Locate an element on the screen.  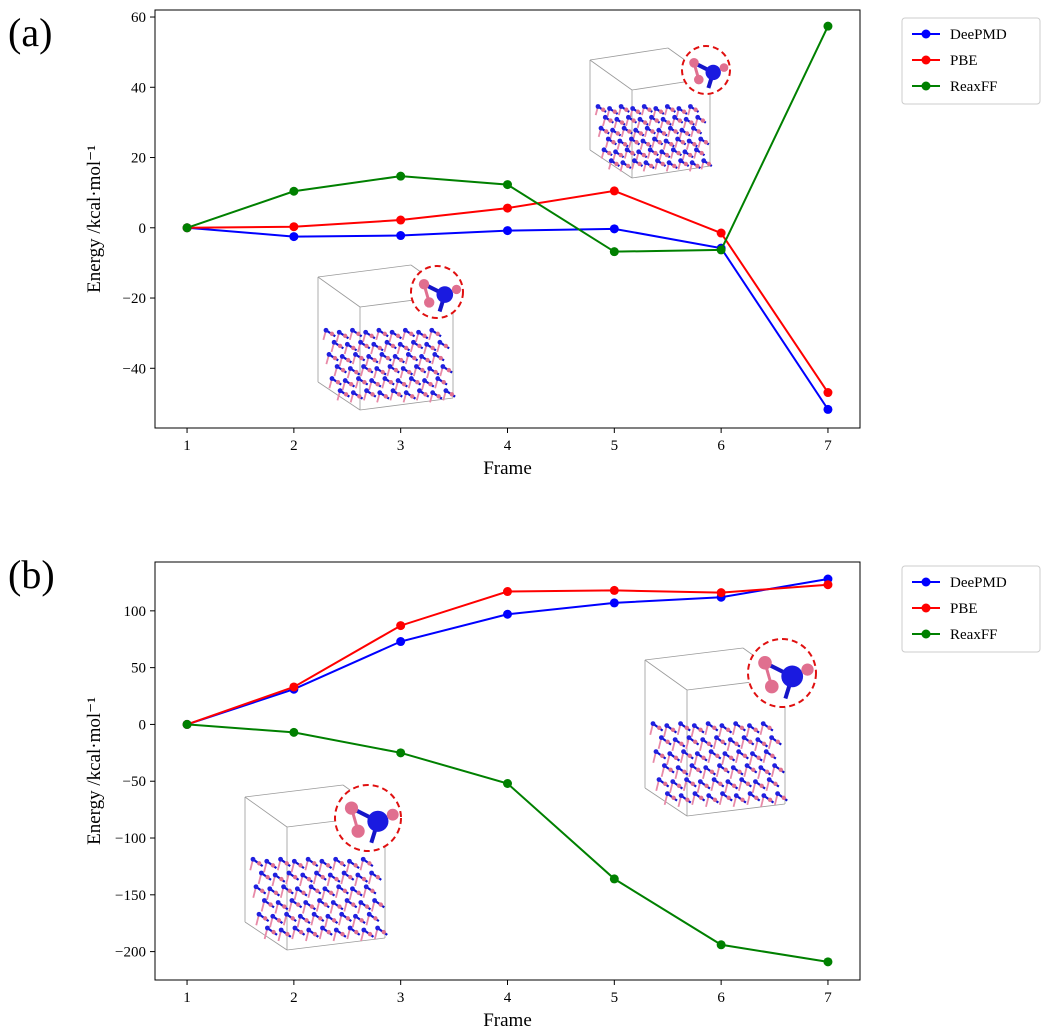
legend-label: ReaxFF is located at coordinates (974, 87).